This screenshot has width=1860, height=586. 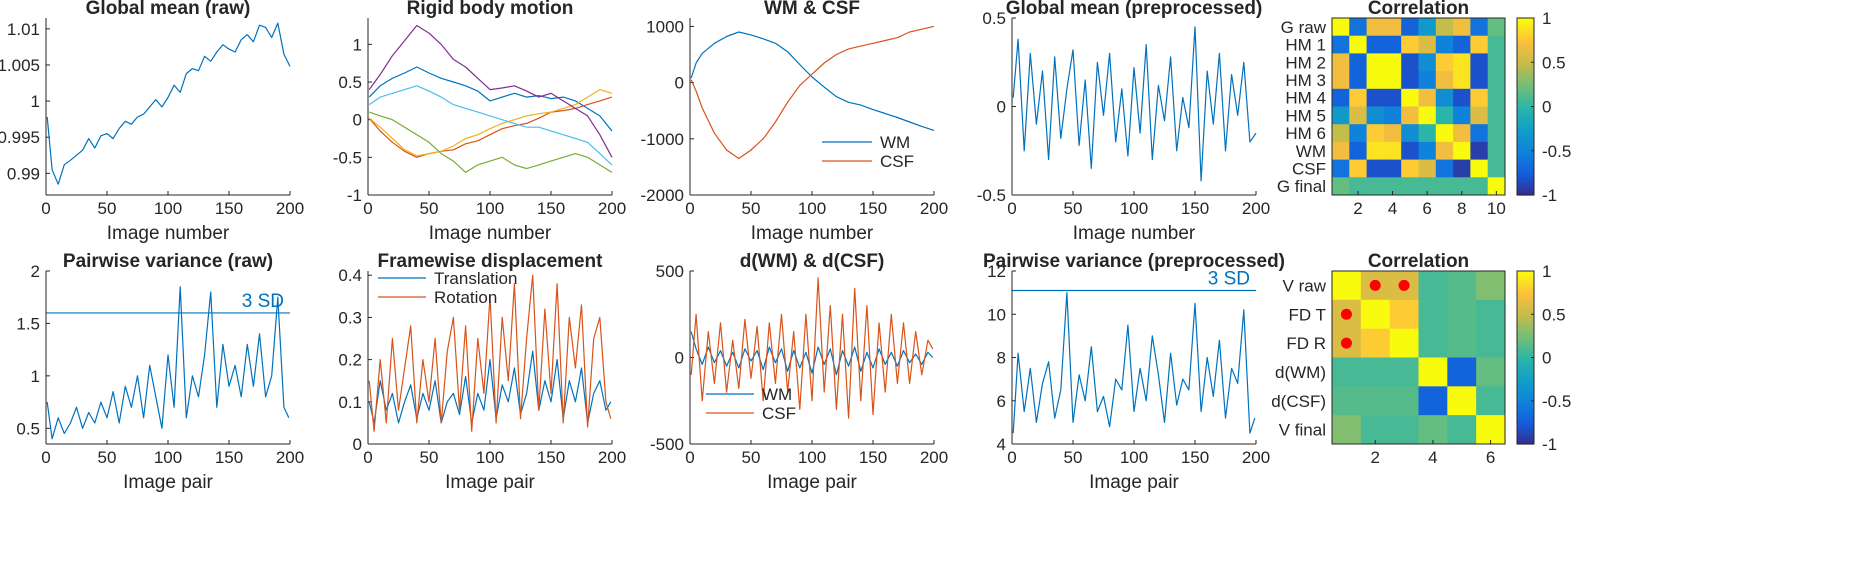 I want to click on colorbar-label: -1, so click(x=1549, y=195).